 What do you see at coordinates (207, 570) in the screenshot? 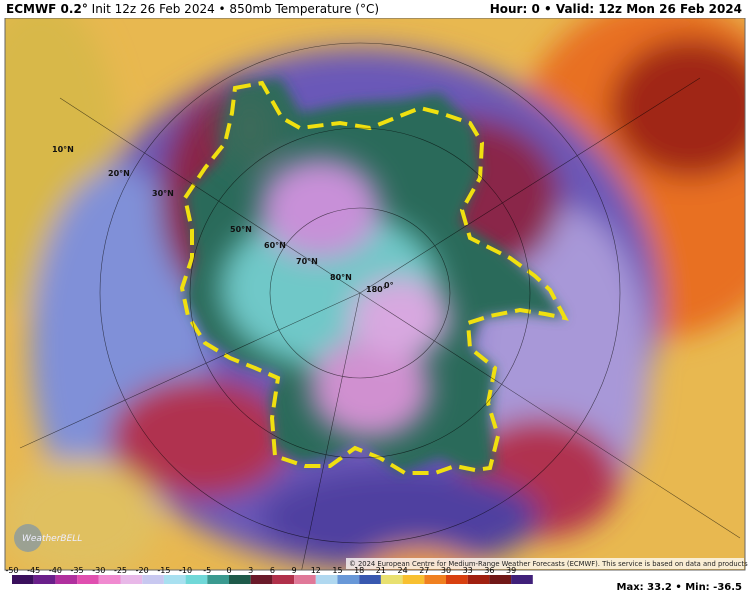
I see `colorbar-tick-label: -5` at bounding box center [207, 570].